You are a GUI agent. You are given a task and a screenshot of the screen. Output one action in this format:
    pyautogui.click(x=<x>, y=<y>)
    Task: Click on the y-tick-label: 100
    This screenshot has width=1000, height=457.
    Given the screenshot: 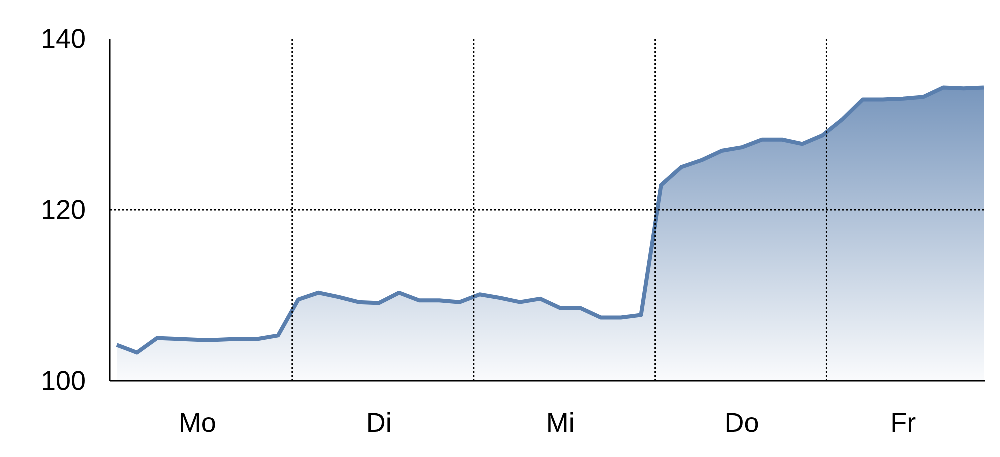 What is the action you would take?
    pyautogui.click(x=63, y=381)
    